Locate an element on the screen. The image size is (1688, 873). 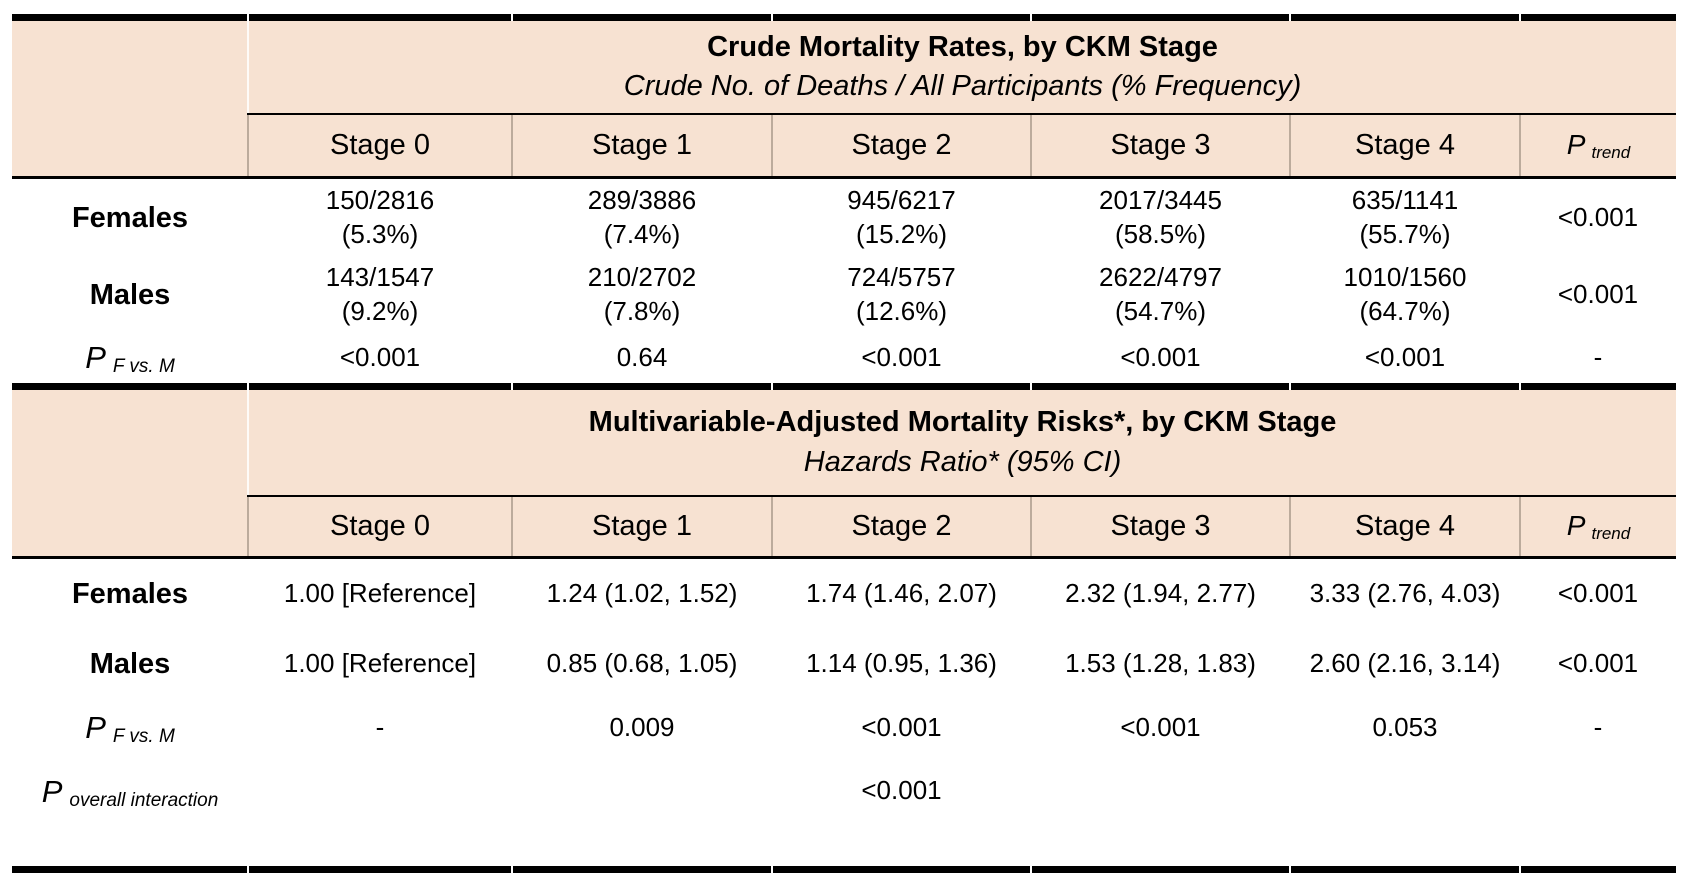
table2-stage3-header: Stage 3 is located at coordinates (1160, 527).